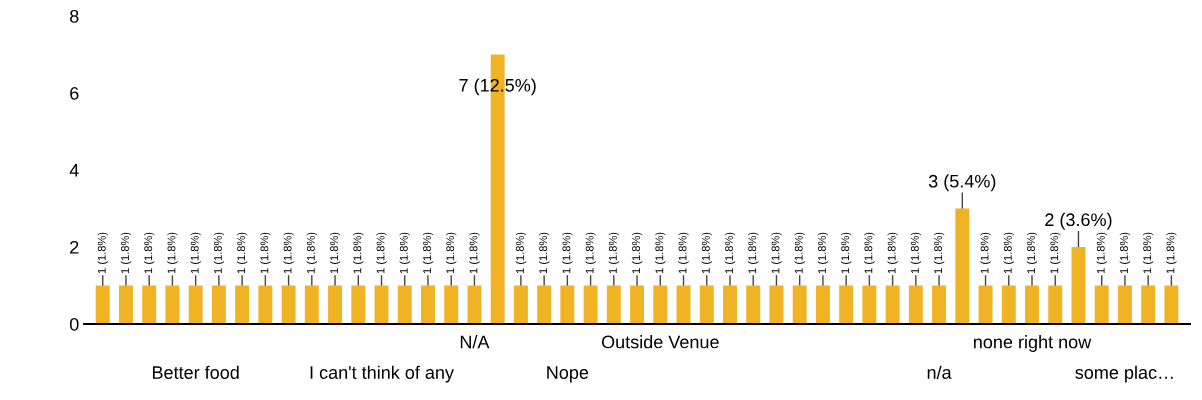  Describe the element at coordinates (74, 93) in the screenshot. I see `y-tick-label: 6` at that location.